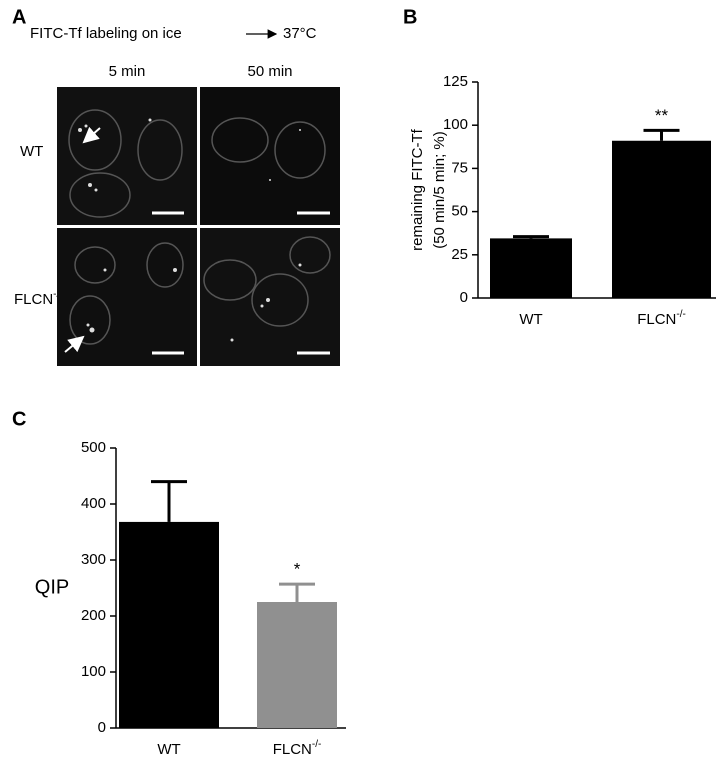  I want to click on micrographs, so click(198, 226).